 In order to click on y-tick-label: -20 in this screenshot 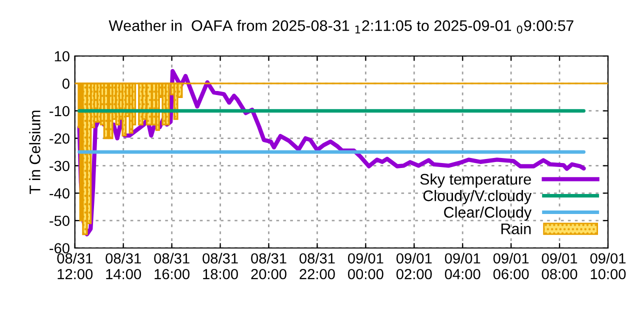, I will do `click(60, 138)`.